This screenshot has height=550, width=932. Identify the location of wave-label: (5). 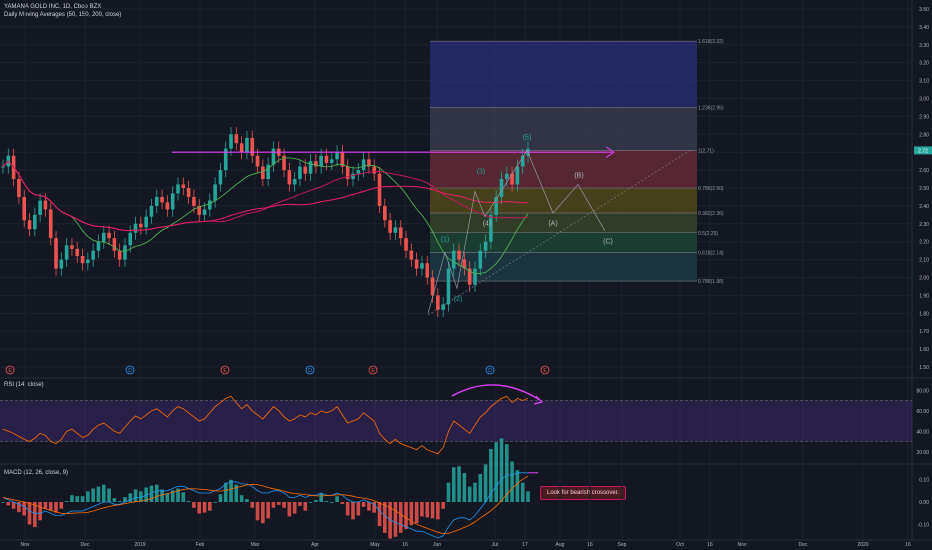
(527, 138).